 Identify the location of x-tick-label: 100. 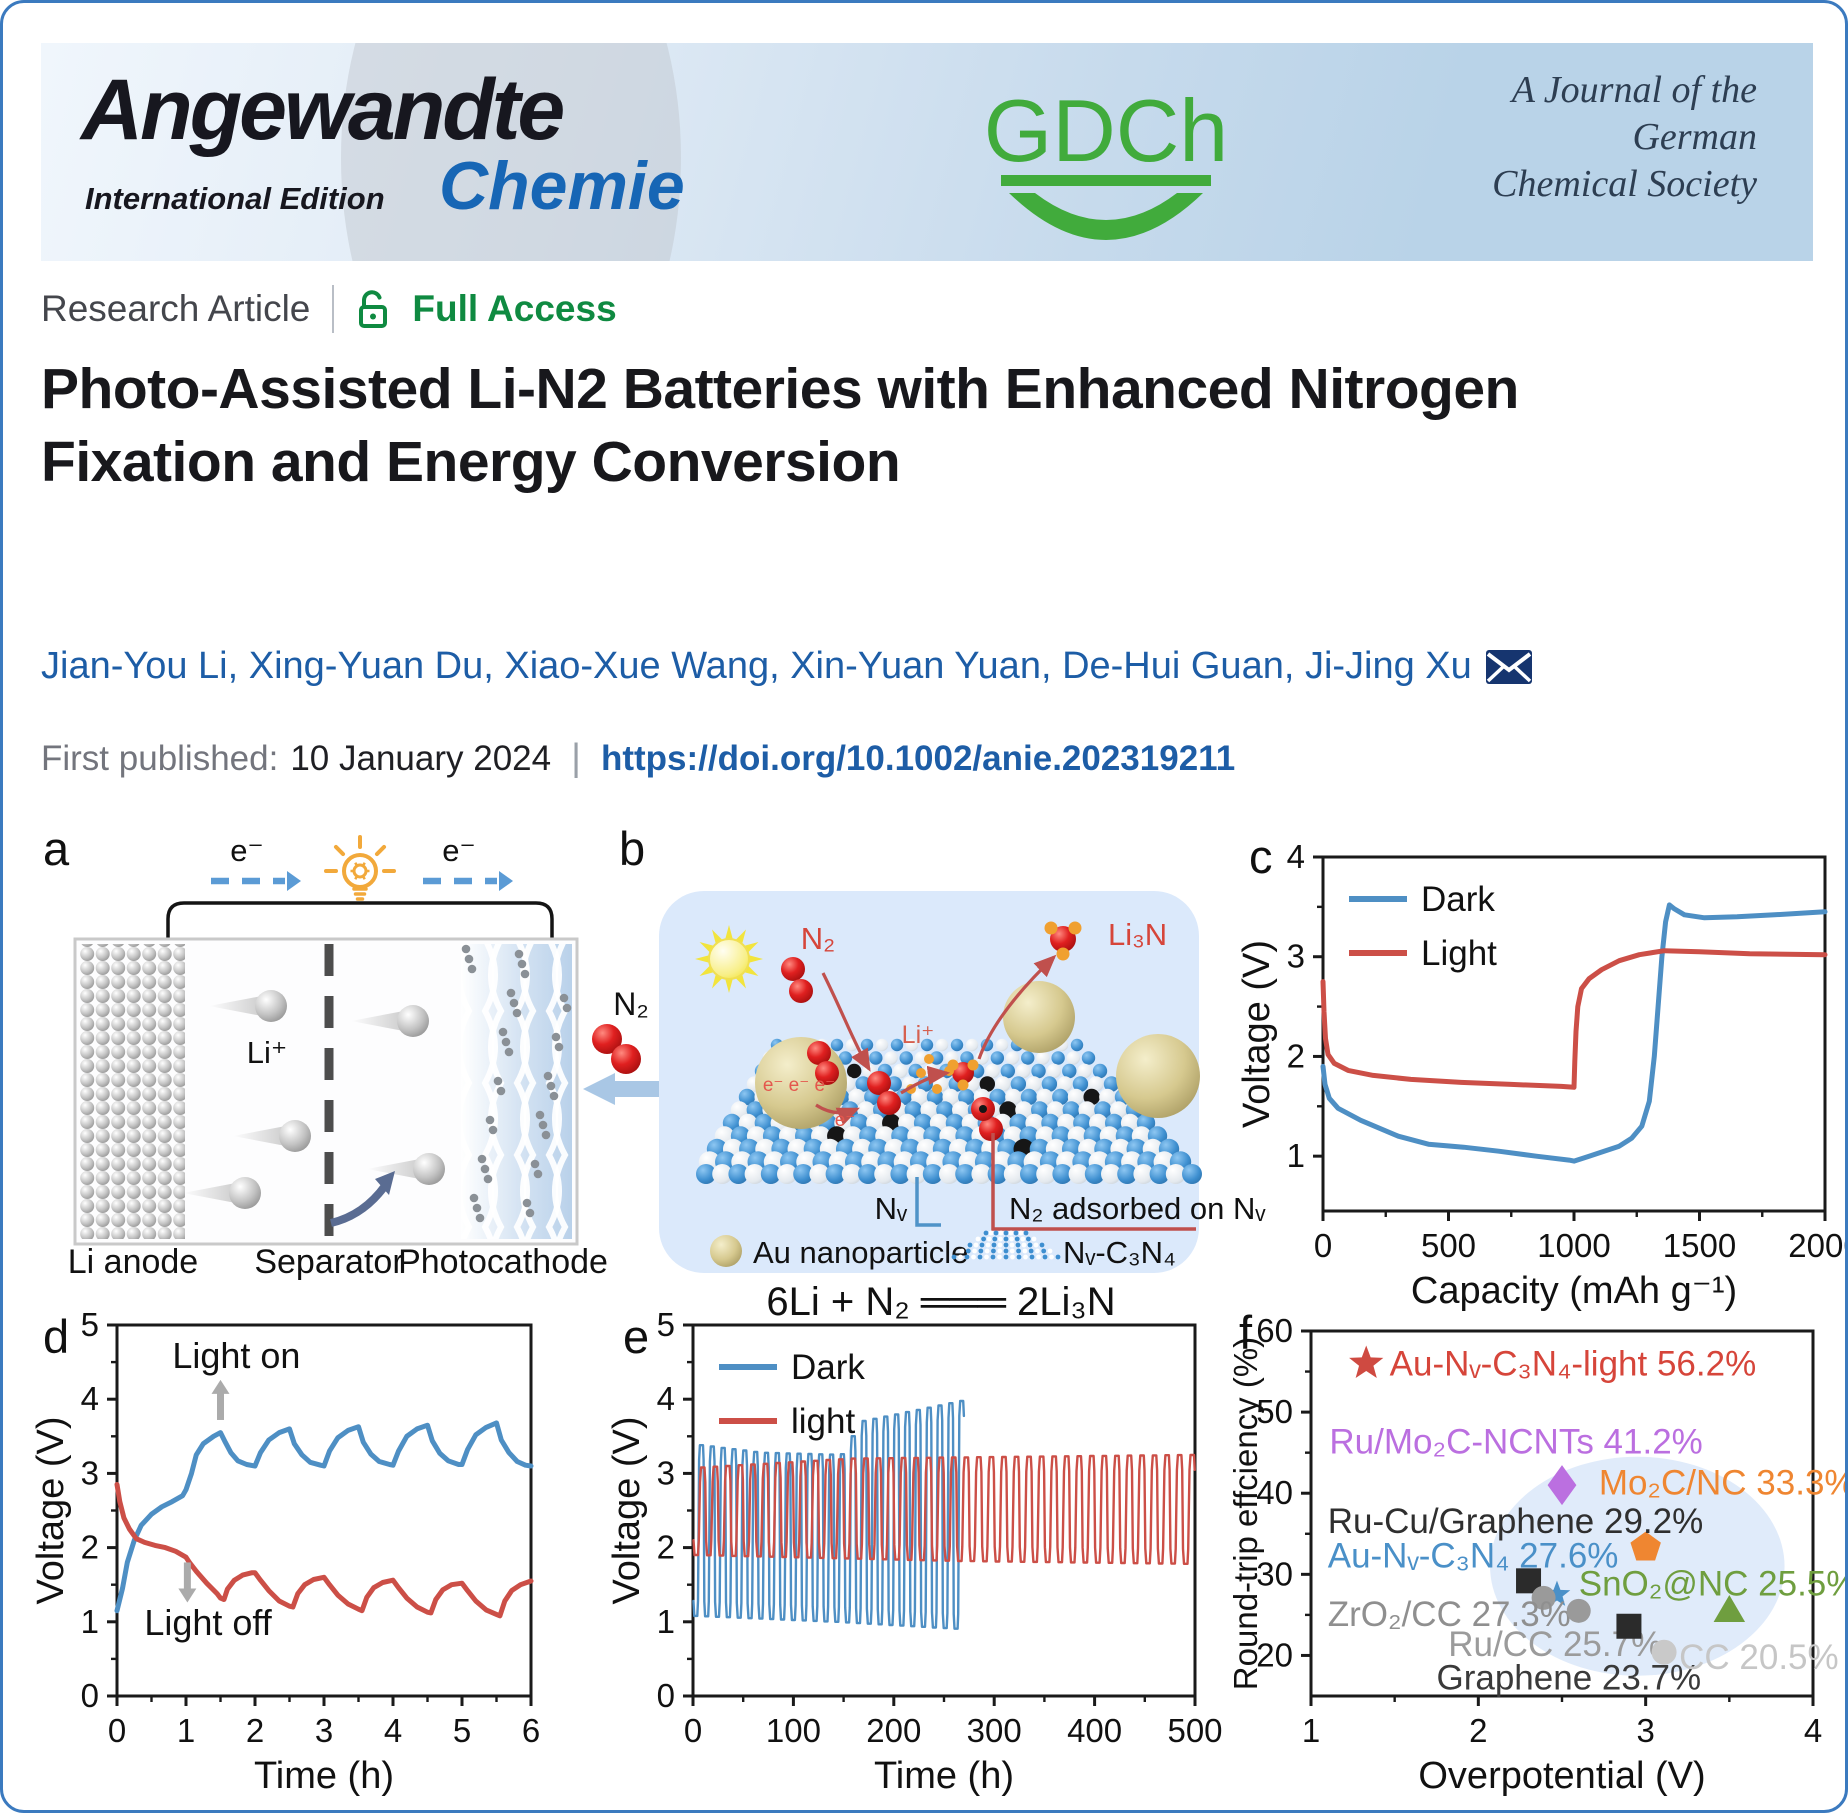
(793, 1730).